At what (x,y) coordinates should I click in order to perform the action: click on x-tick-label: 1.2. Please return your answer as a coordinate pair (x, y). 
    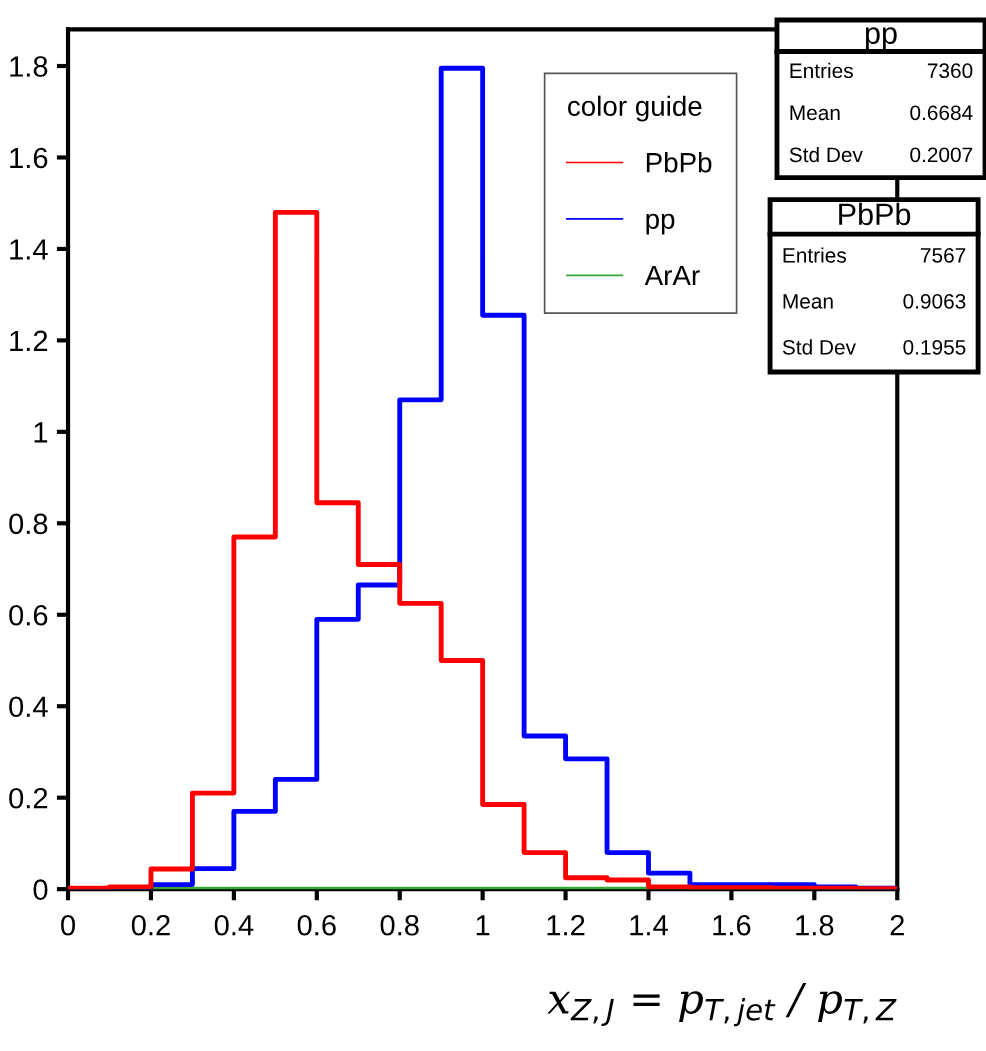
    Looking at the image, I should click on (566, 925).